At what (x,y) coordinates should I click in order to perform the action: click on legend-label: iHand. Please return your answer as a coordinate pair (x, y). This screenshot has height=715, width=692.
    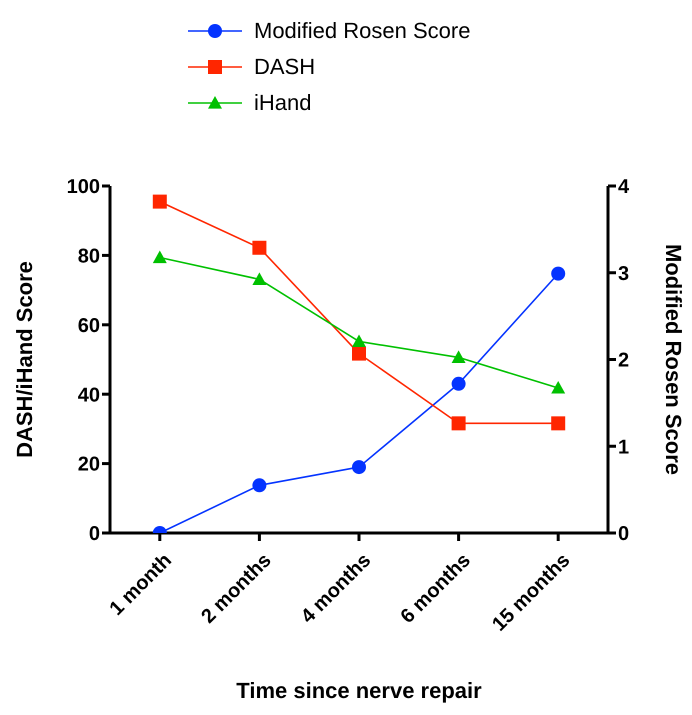
    Looking at the image, I should click on (283, 103).